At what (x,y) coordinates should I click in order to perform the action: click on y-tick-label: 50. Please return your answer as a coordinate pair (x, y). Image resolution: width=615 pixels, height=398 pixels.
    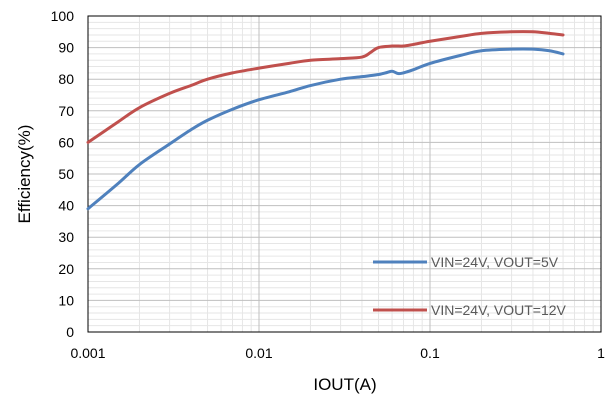
    Looking at the image, I should click on (66, 174).